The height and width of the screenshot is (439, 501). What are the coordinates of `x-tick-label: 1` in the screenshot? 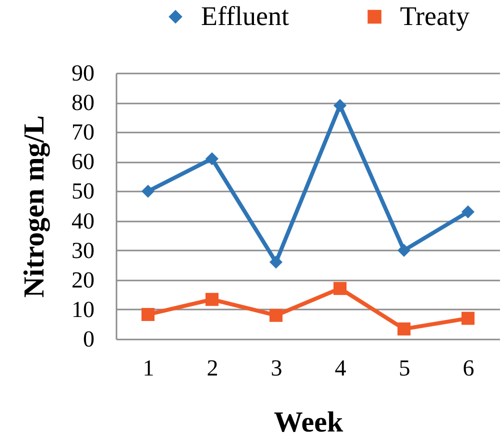 It's located at (148, 368).